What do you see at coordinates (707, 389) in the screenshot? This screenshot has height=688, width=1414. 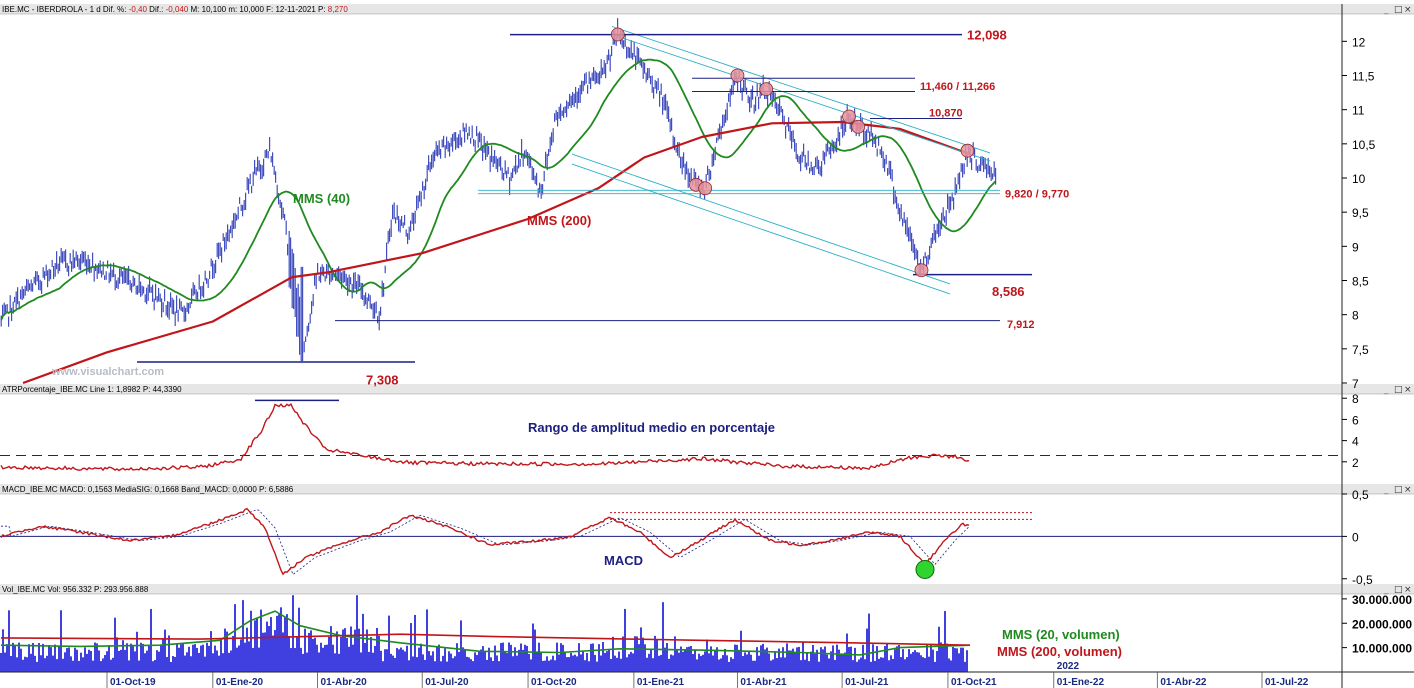 I see `panel-header-bar-atr` at bounding box center [707, 389].